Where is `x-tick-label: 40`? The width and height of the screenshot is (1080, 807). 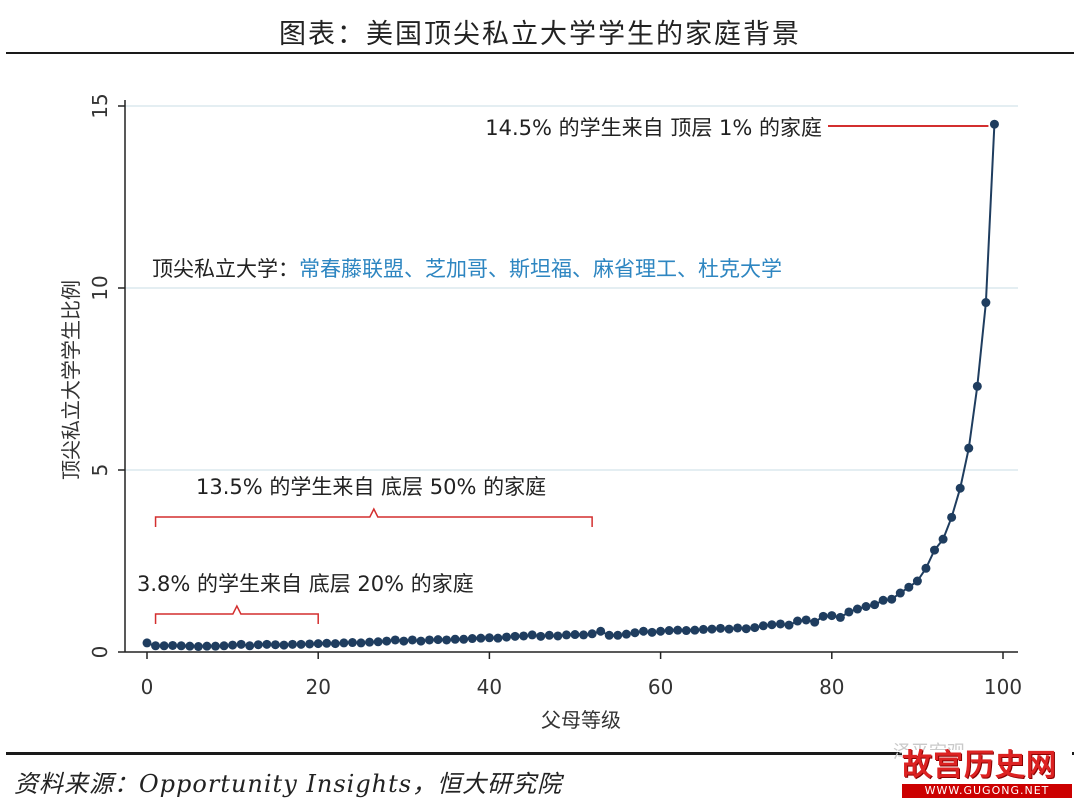
x-tick-label: 40 is located at coordinates (489, 687).